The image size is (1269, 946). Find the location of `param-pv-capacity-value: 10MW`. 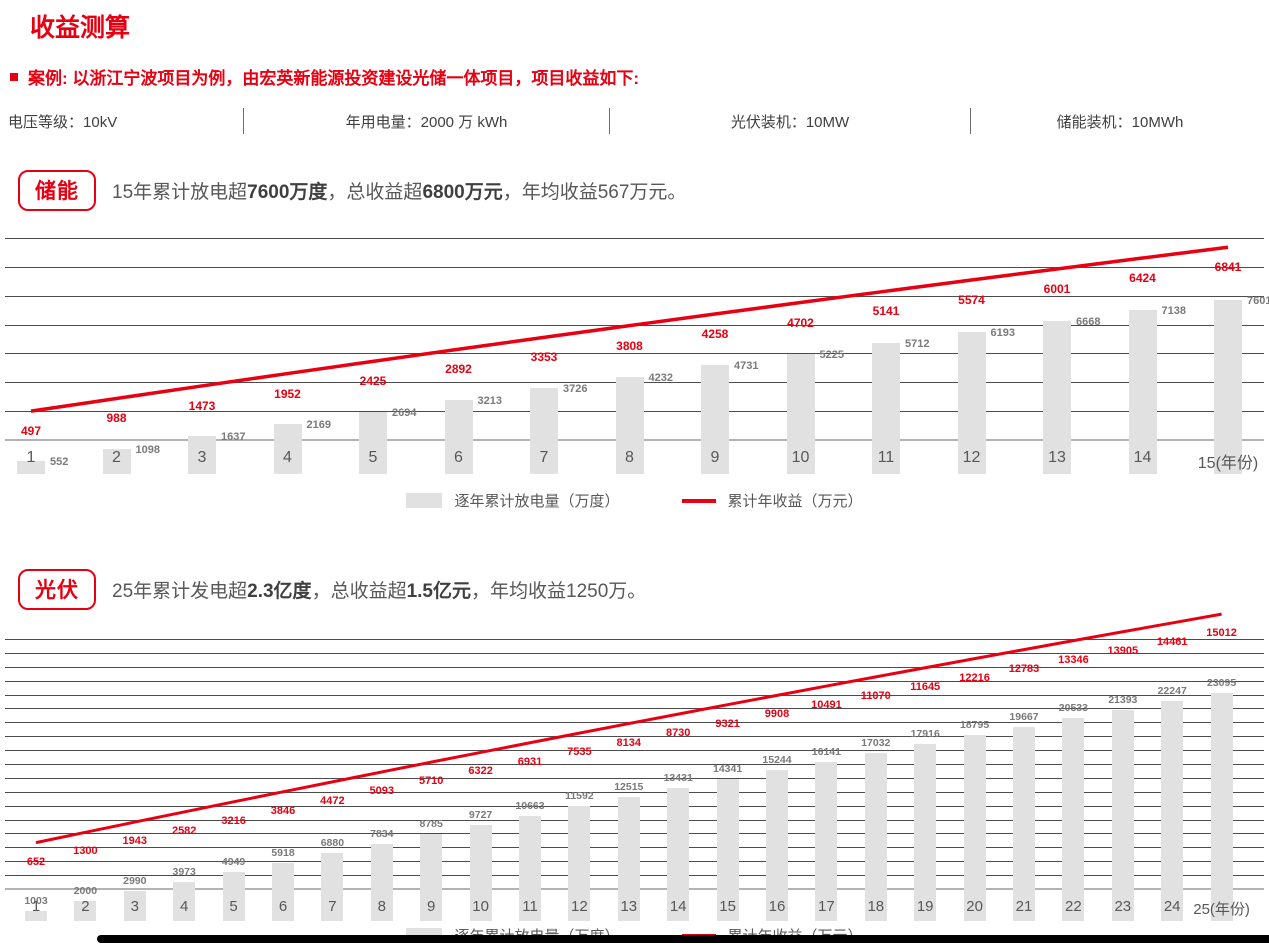

param-pv-capacity-value: 10MW is located at coordinates (827, 122).